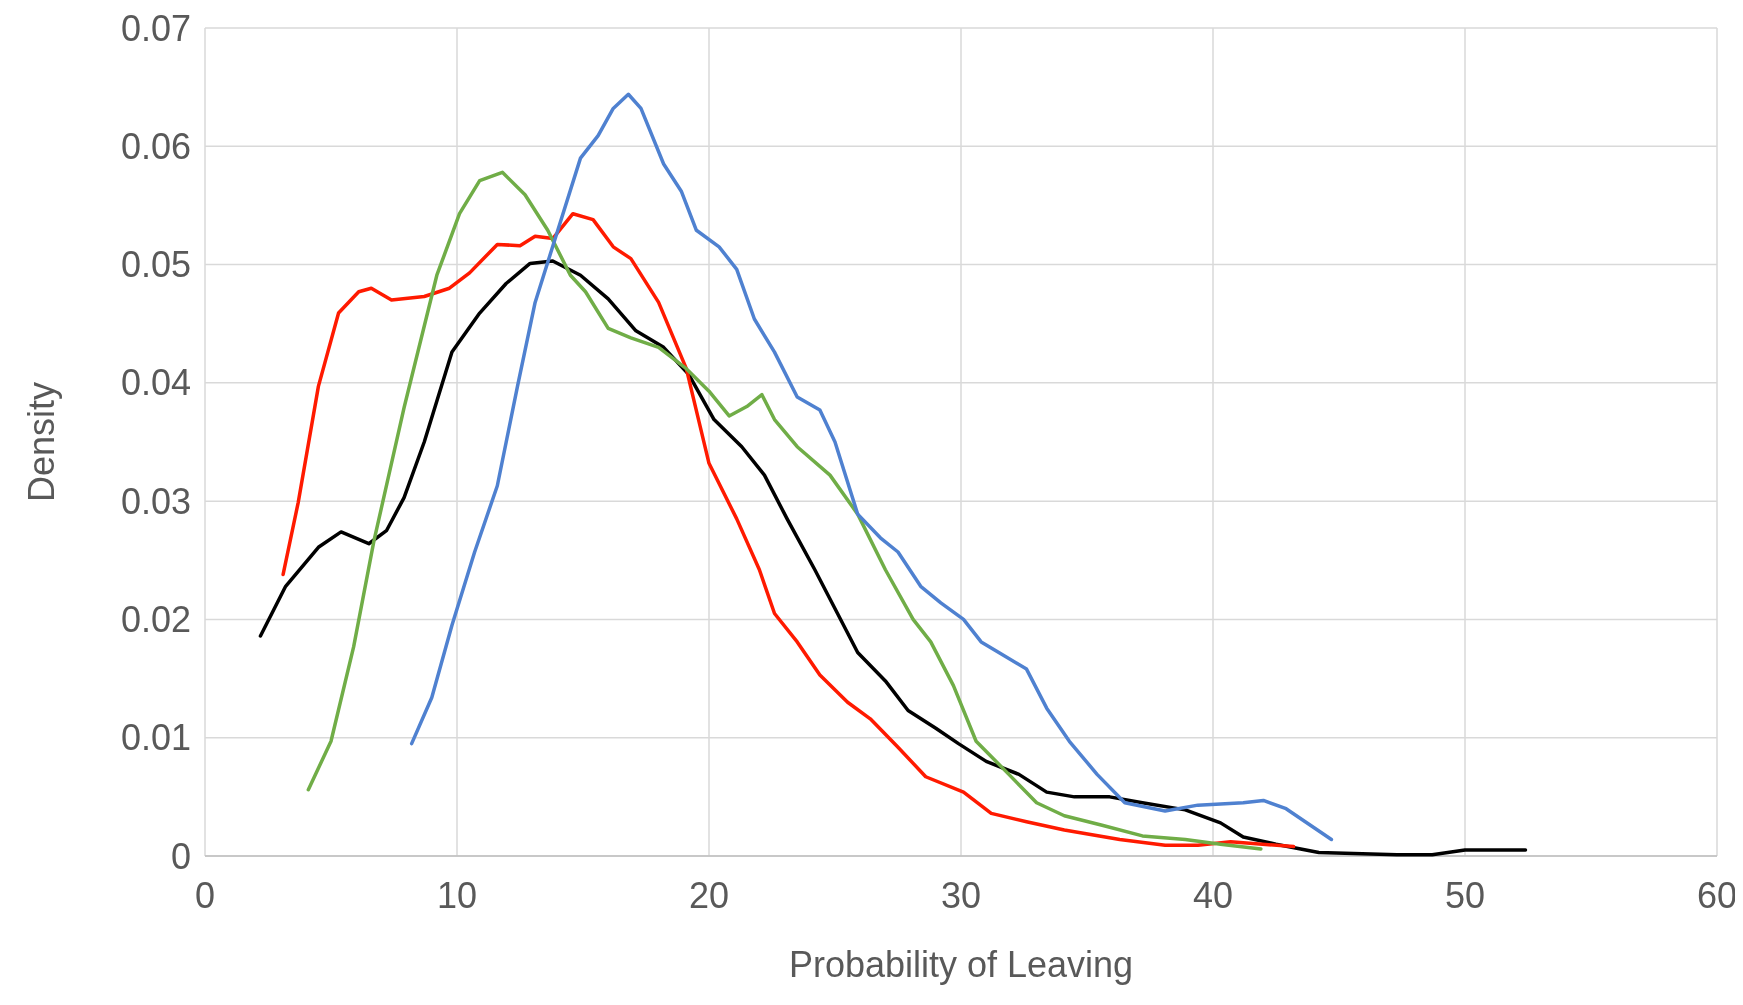  Describe the element at coordinates (41, 442) in the screenshot. I see `y-axis-title: Density` at that location.